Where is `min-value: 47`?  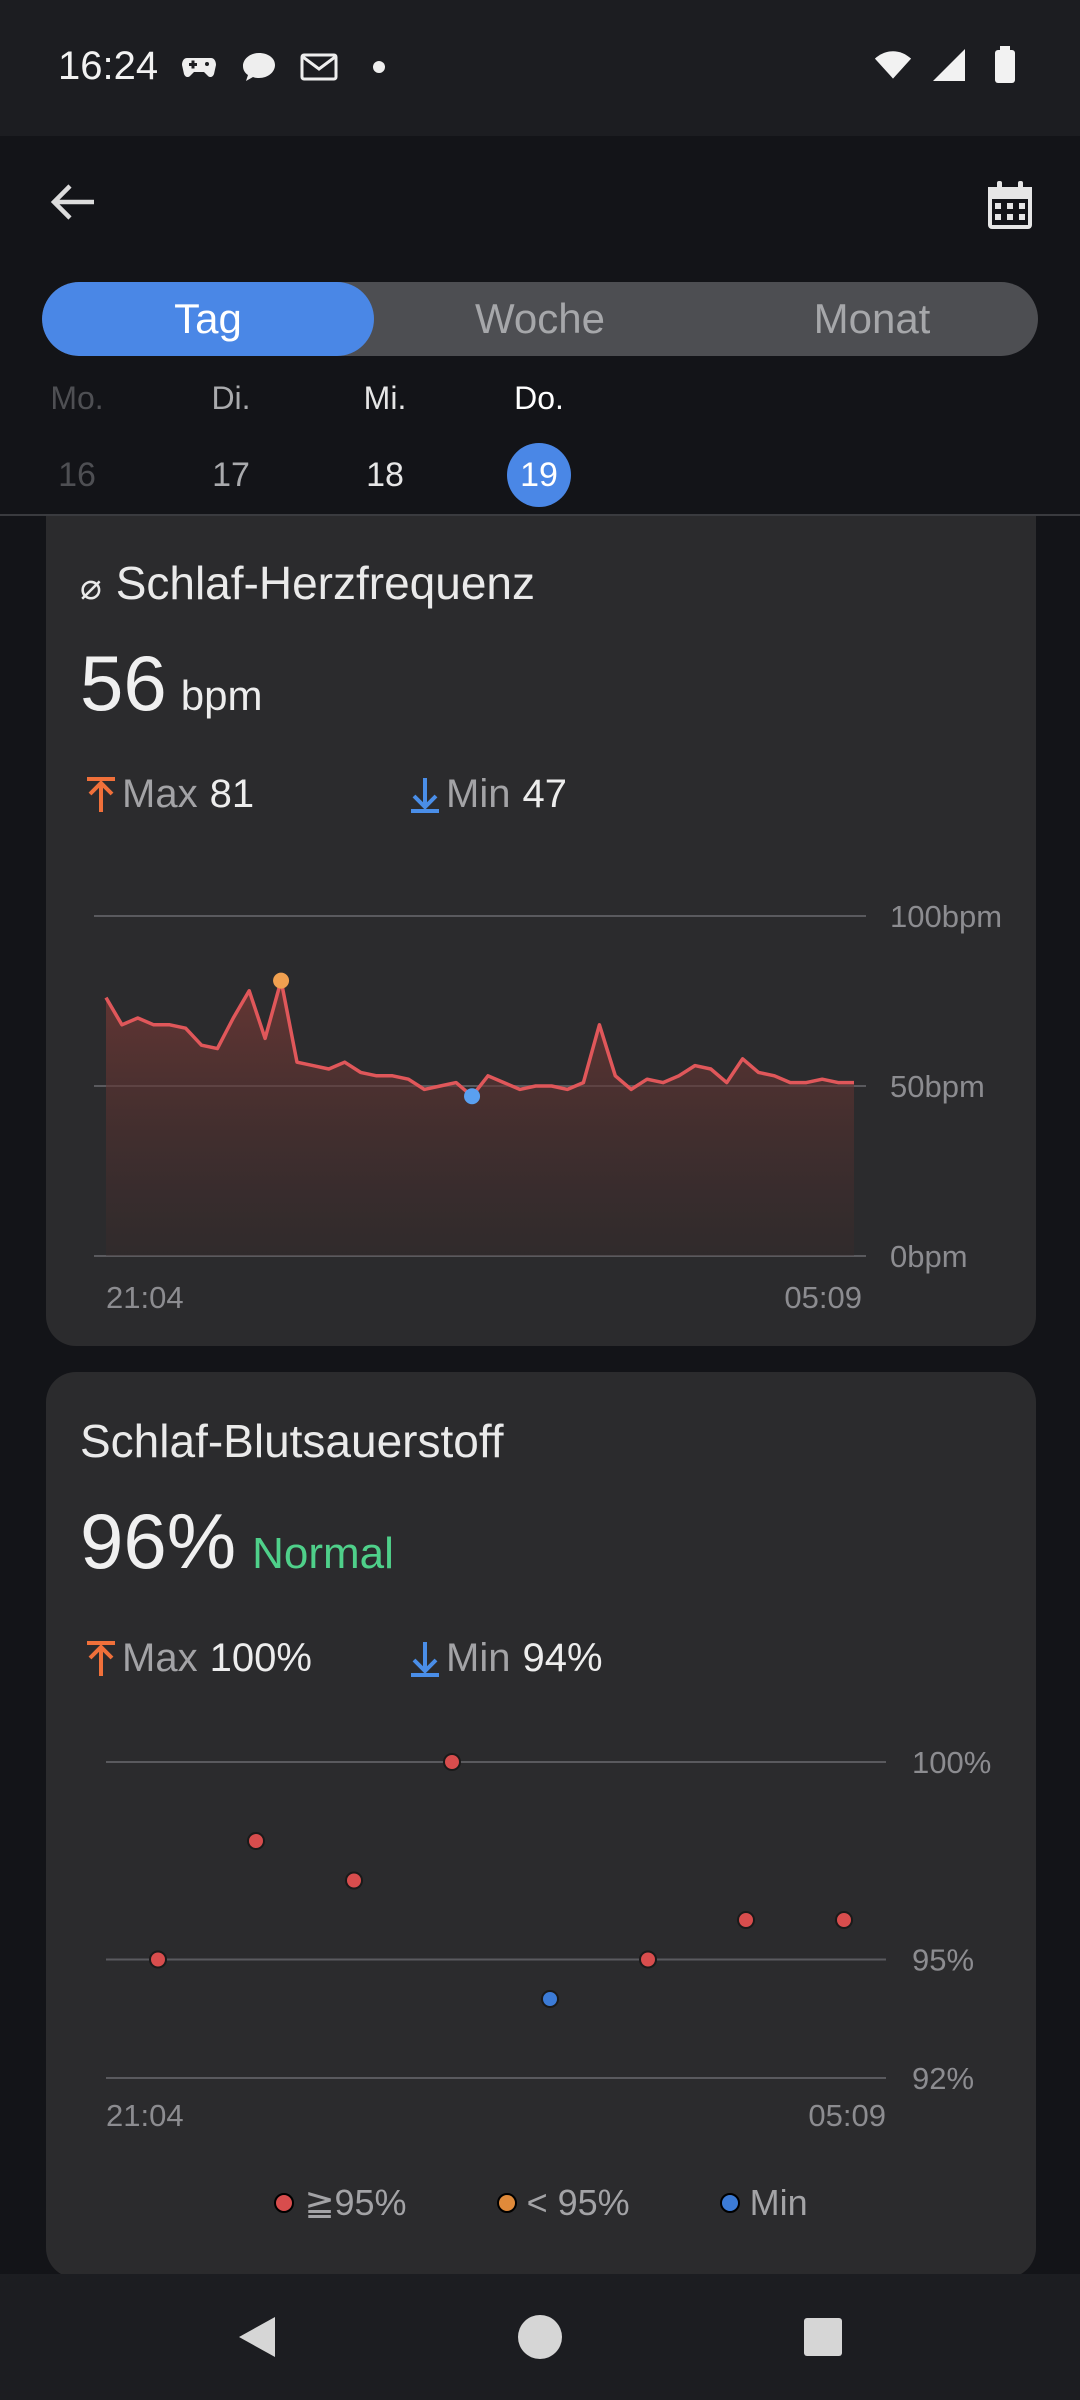
min-value: 47 is located at coordinates (544, 794).